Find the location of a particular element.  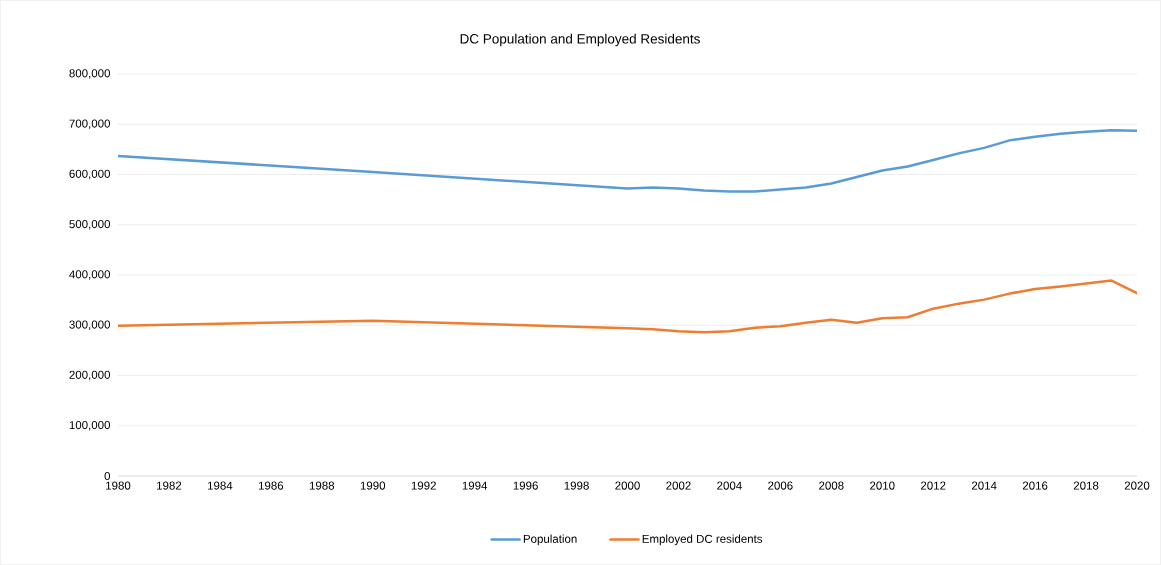

y-tick-label: 500,000 is located at coordinates (90, 225).